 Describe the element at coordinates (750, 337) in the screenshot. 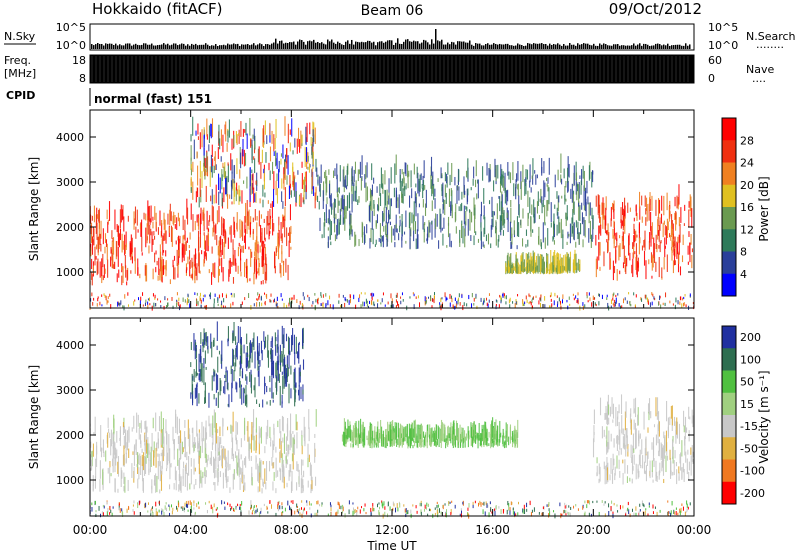

I see `colorbar-tick-label: 200` at that location.